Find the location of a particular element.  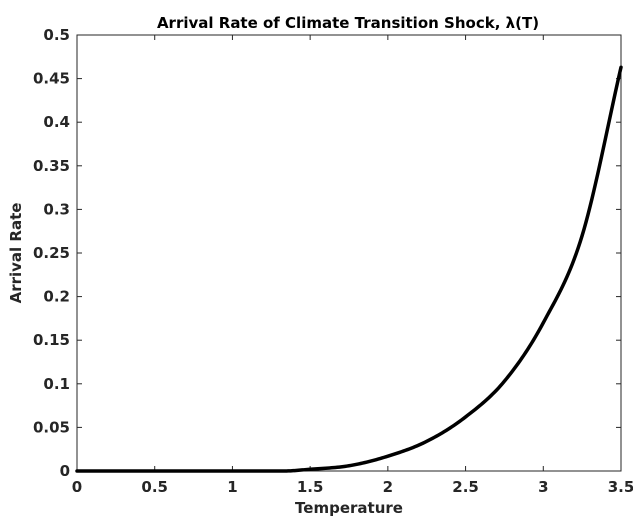

x-tick-label: 1 is located at coordinates (232, 487).